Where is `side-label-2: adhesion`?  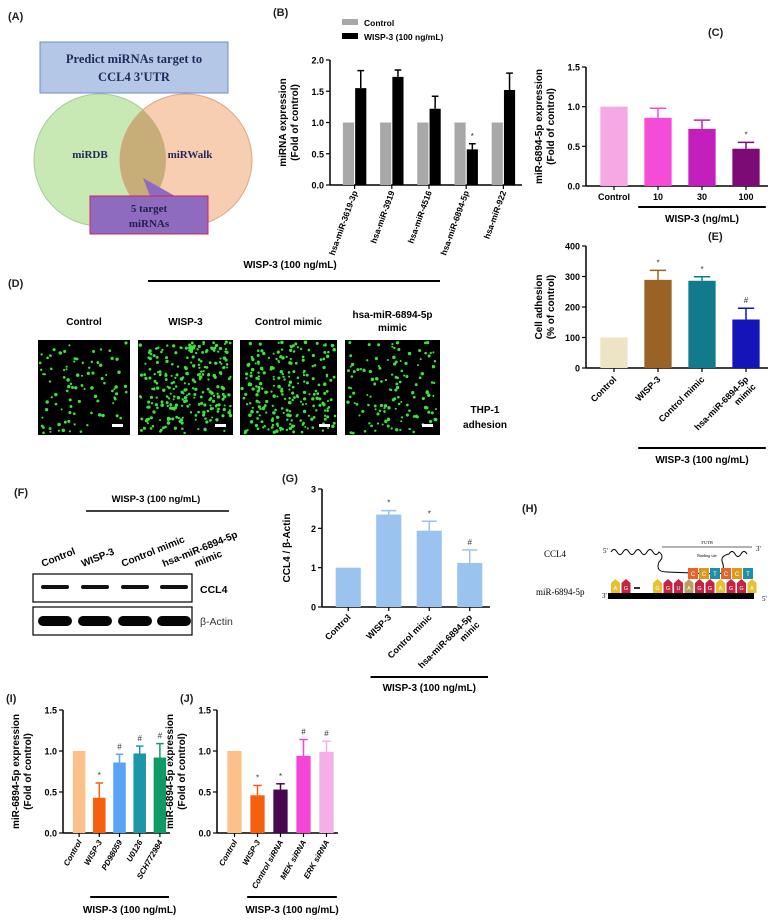 side-label-2: adhesion is located at coordinates (485, 425).